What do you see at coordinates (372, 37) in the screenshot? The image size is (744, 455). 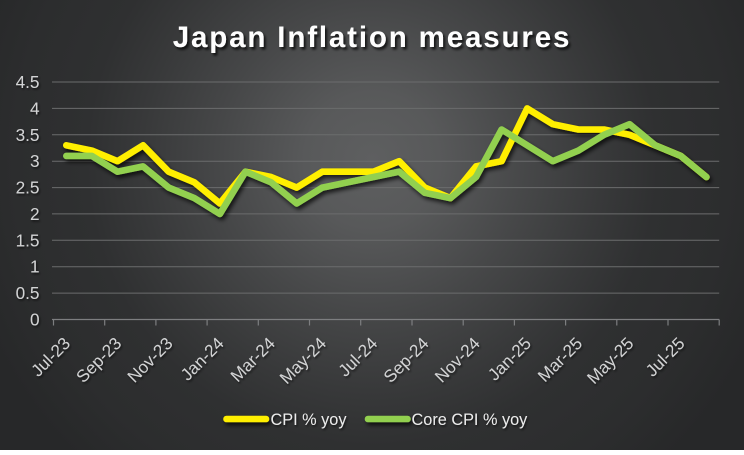 I see `svg-text: Japan Inflation measures` at bounding box center [372, 37].